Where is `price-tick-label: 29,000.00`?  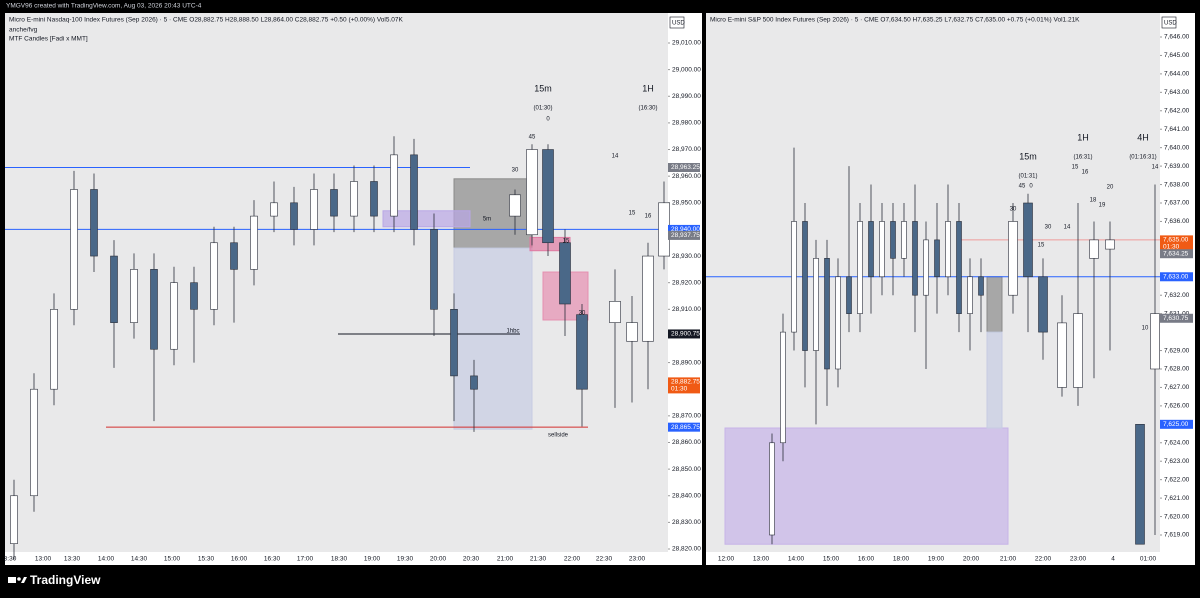
price-tick-label: 29,000.00 is located at coordinates (686, 69).